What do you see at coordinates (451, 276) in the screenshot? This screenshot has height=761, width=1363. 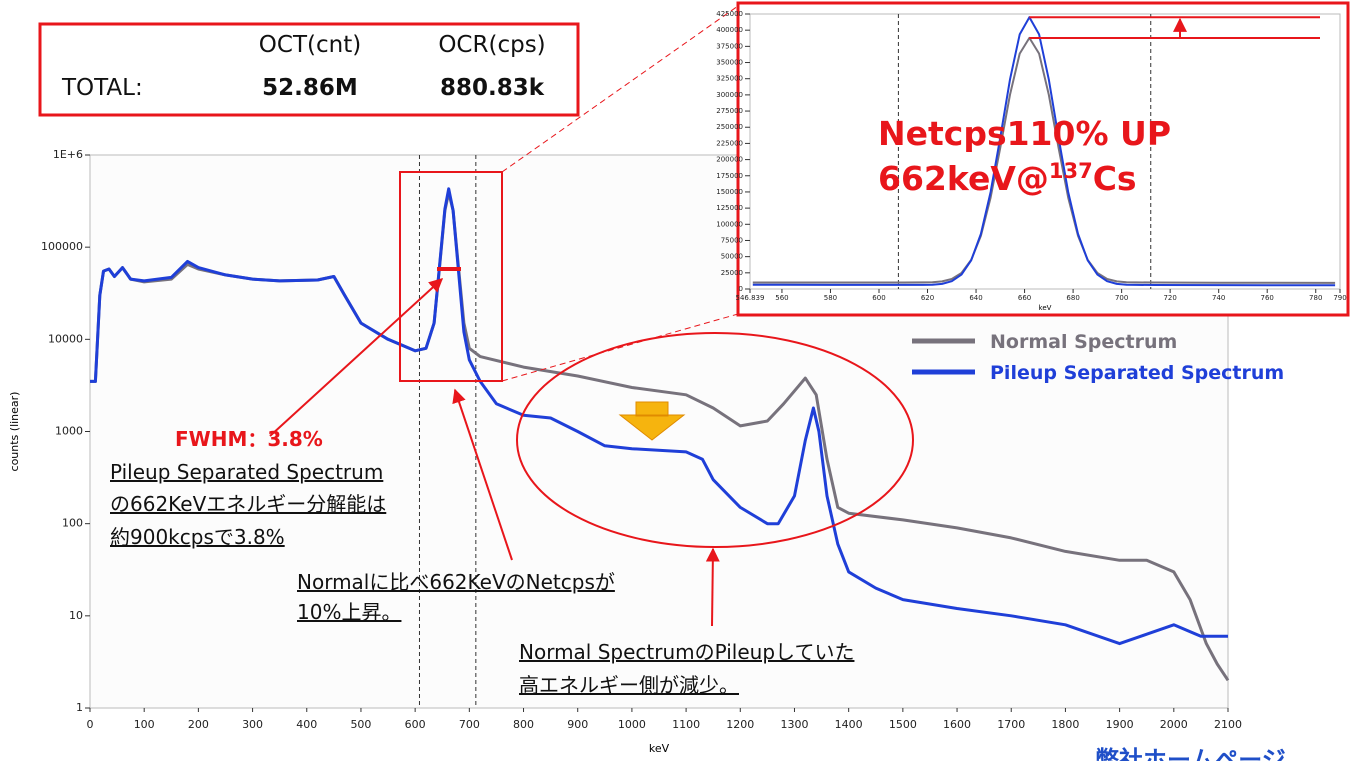 I see `zoom-box` at bounding box center [451, 276].